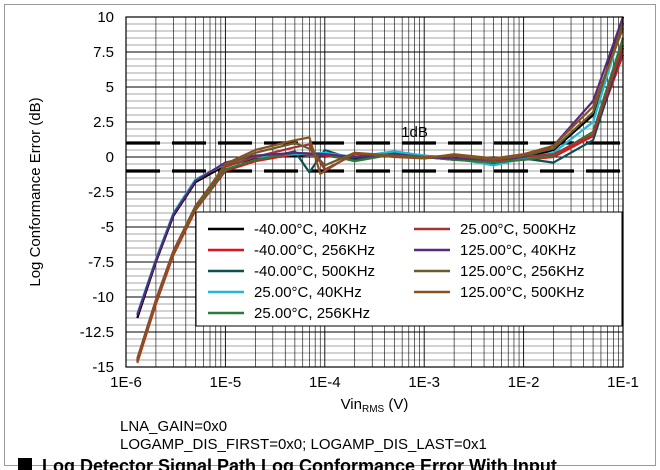  Describe the element at coordinates (103, 122) in the screenshot. I see `y-tick-label: 2.5` at that location.